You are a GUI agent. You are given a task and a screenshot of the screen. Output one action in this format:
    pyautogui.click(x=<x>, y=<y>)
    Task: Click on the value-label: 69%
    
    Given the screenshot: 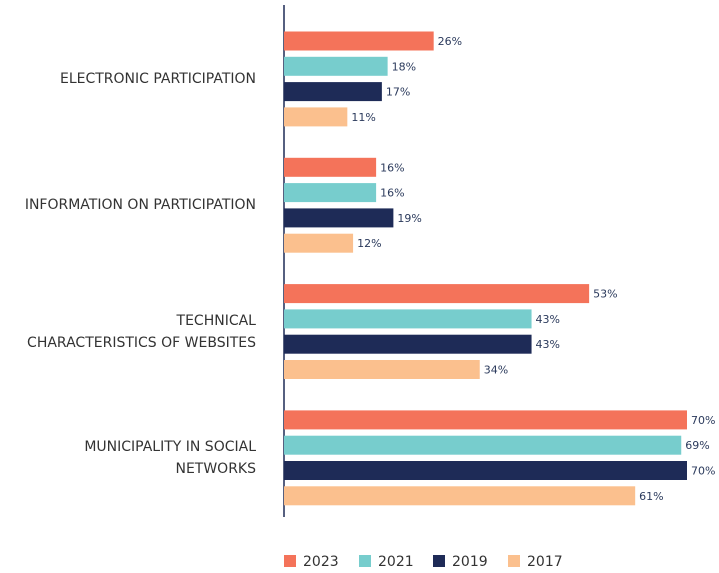 What is the action you would take?
    pyautogui.click(x=697, y=445)
    